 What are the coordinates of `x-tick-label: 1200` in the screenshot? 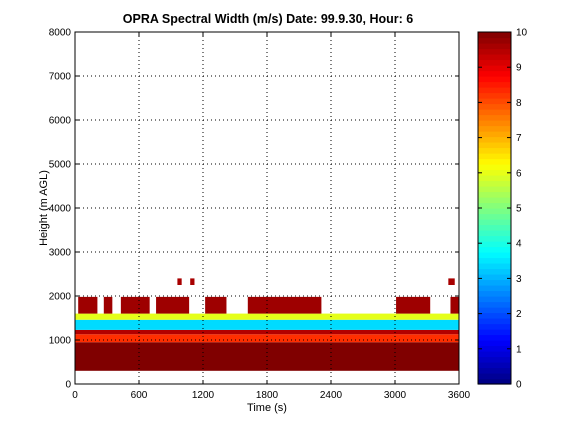 It's located at (203, 395).